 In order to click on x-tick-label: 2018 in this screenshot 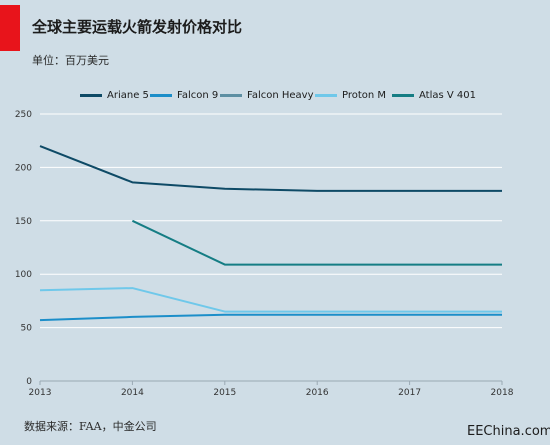, I will do `click(502, 393)`.